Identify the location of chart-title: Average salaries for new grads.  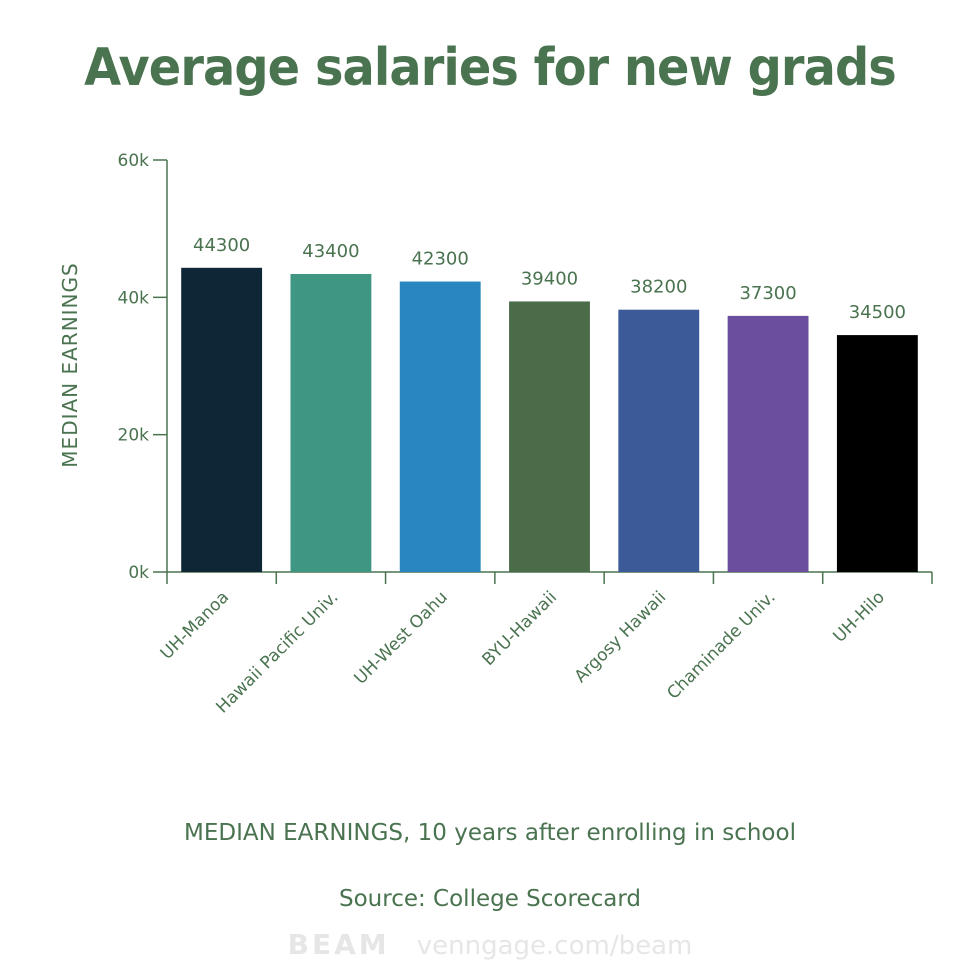
(490, 68).